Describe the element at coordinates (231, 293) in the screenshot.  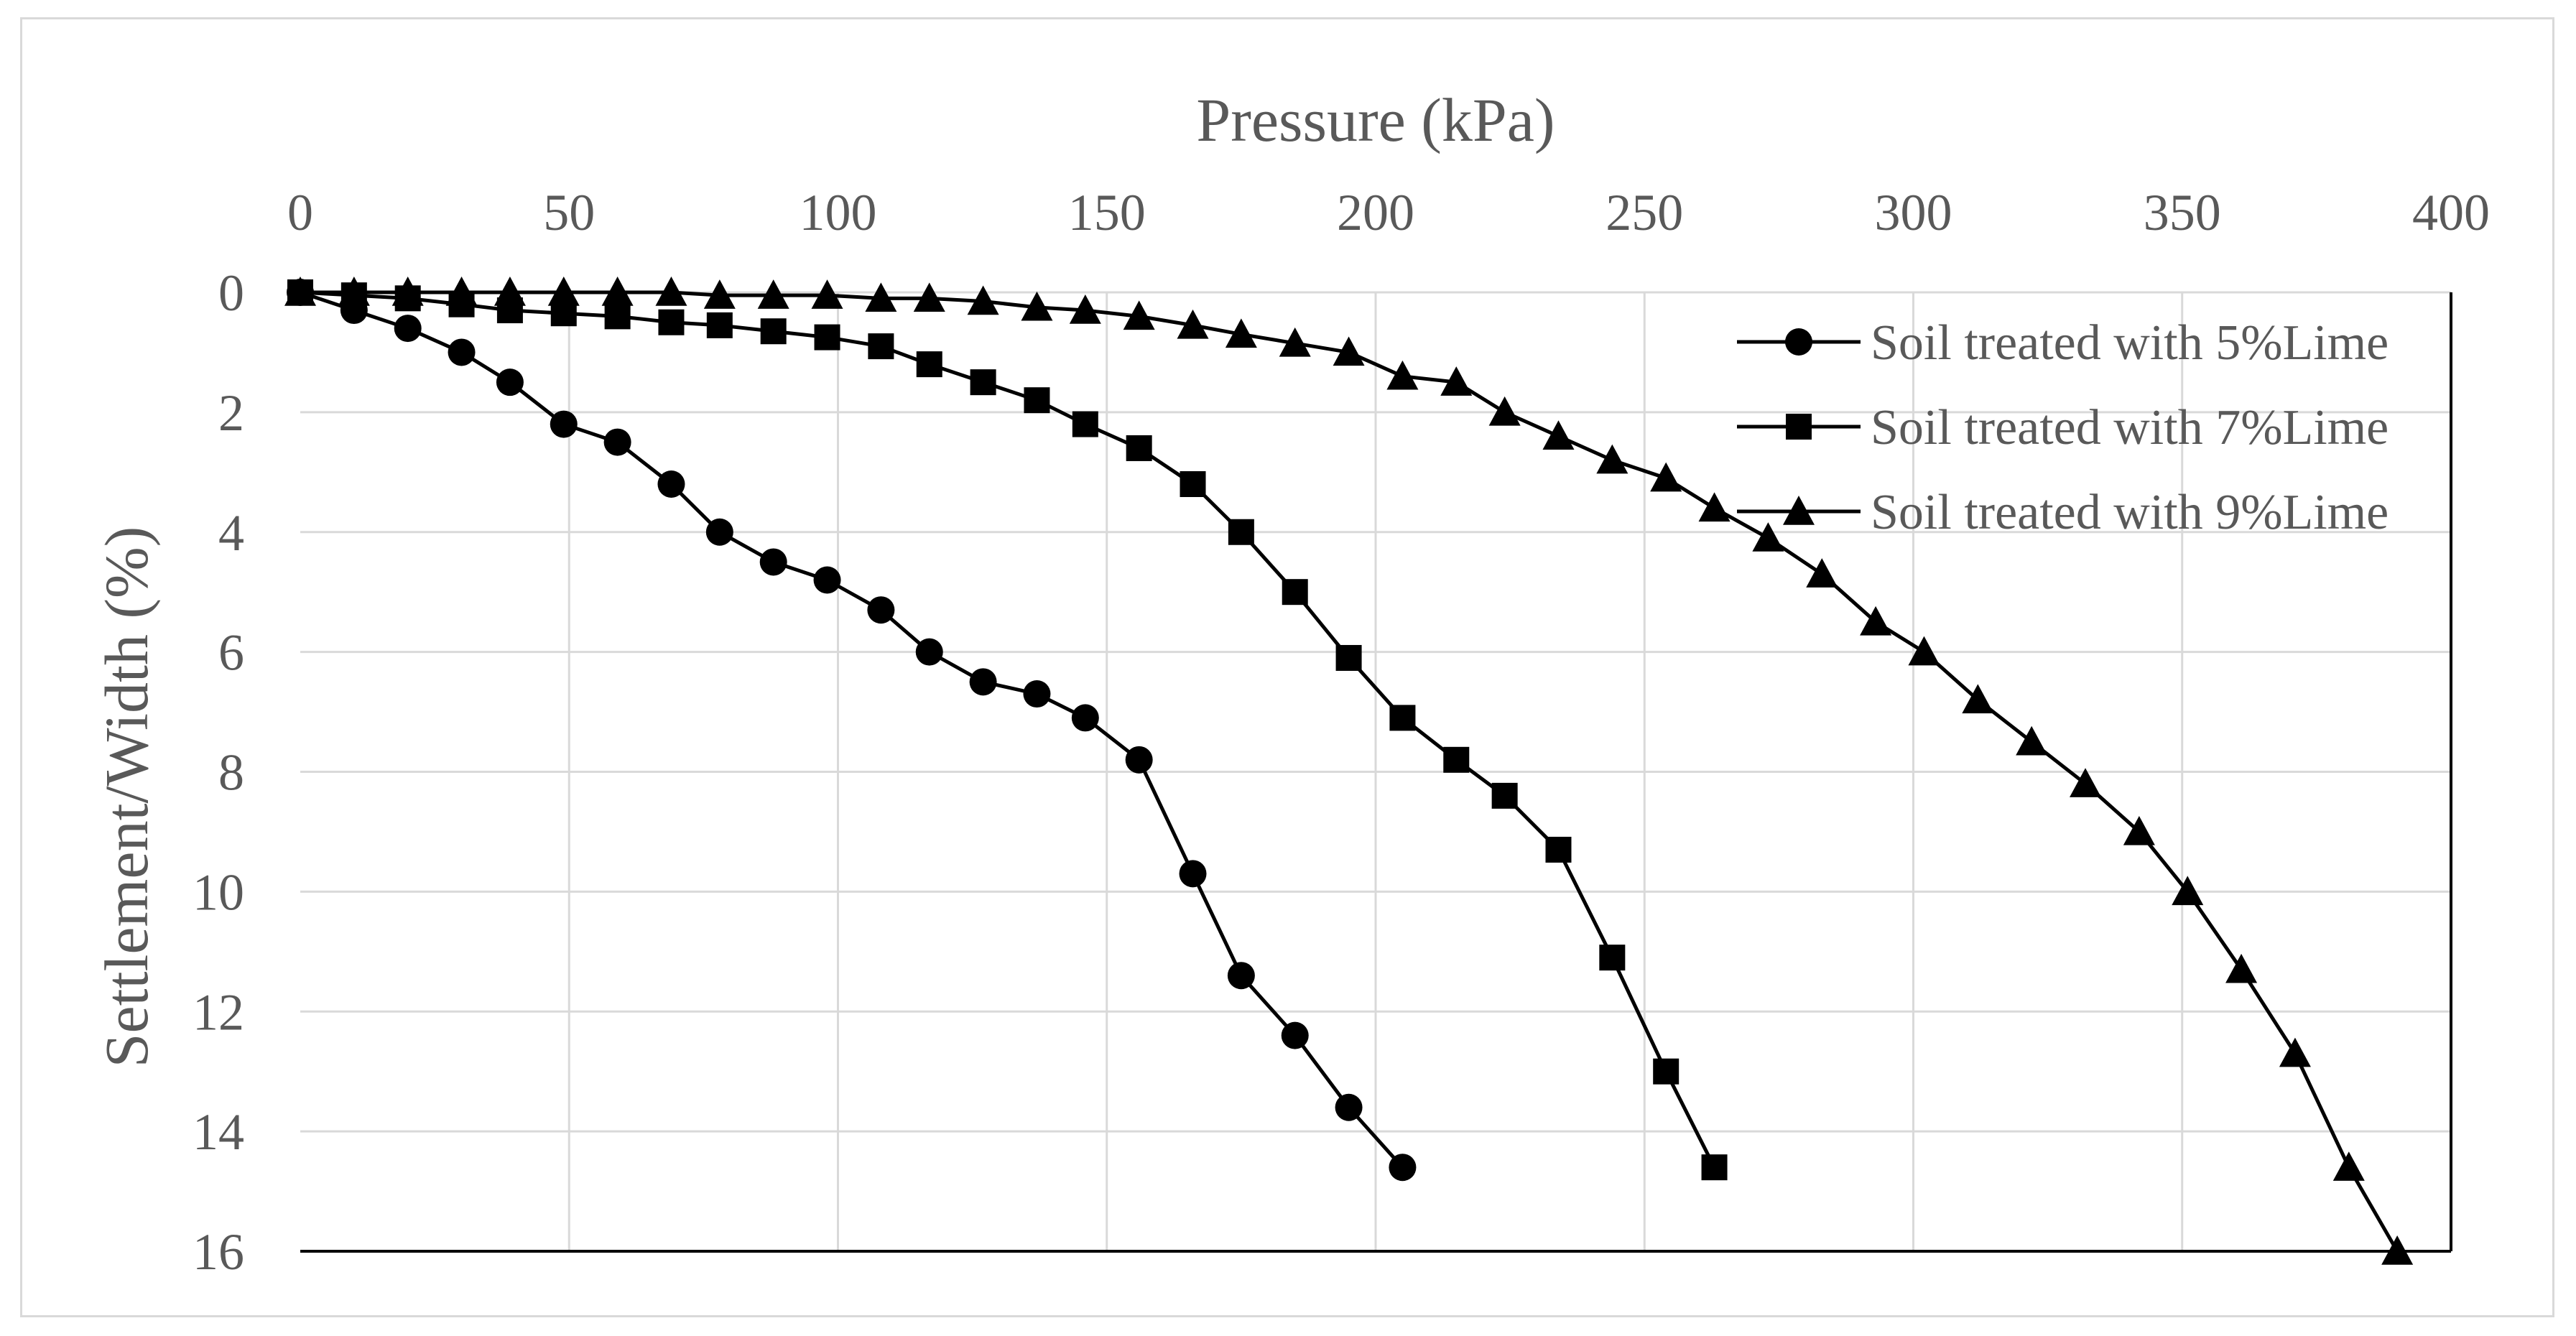
I see `y-tick-label: 0` at that location.